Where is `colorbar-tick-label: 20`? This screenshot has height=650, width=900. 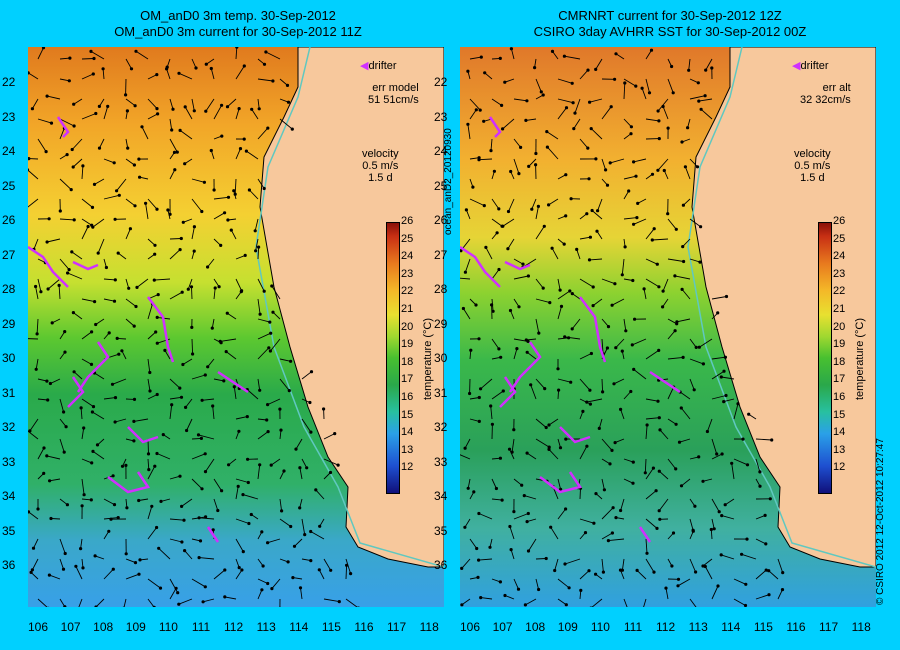 colorbar-tick-label: 20 is located at coordinates (839, 326).